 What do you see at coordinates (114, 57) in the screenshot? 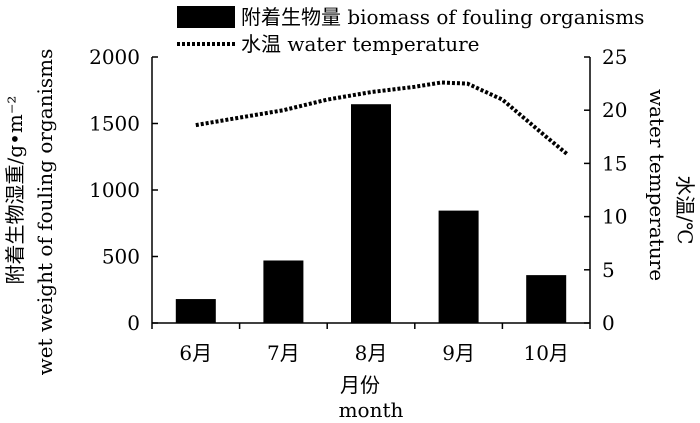
I see `left-tick-label: 2000` at bounding box center [114, 57].